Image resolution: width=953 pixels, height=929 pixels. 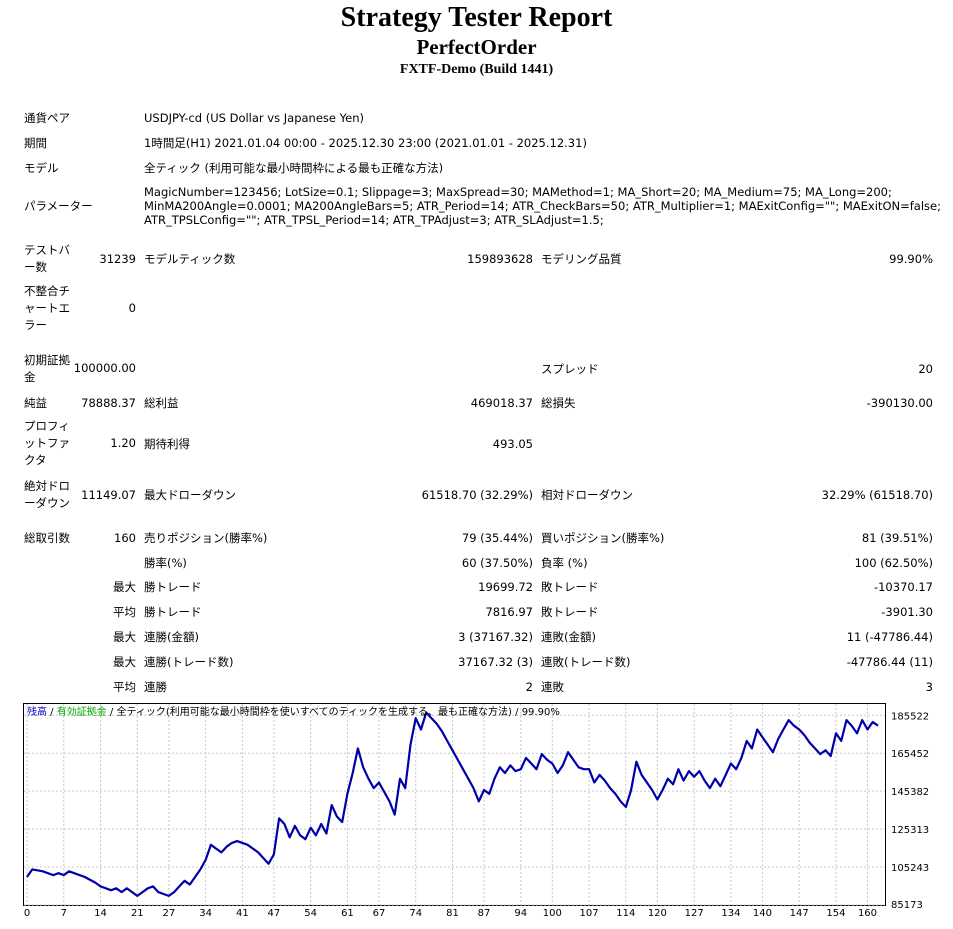 What do you see at coordinates (415, 913) in the screenshot?
I see `x-tick-label: 74` at bounding box center [415, 913].